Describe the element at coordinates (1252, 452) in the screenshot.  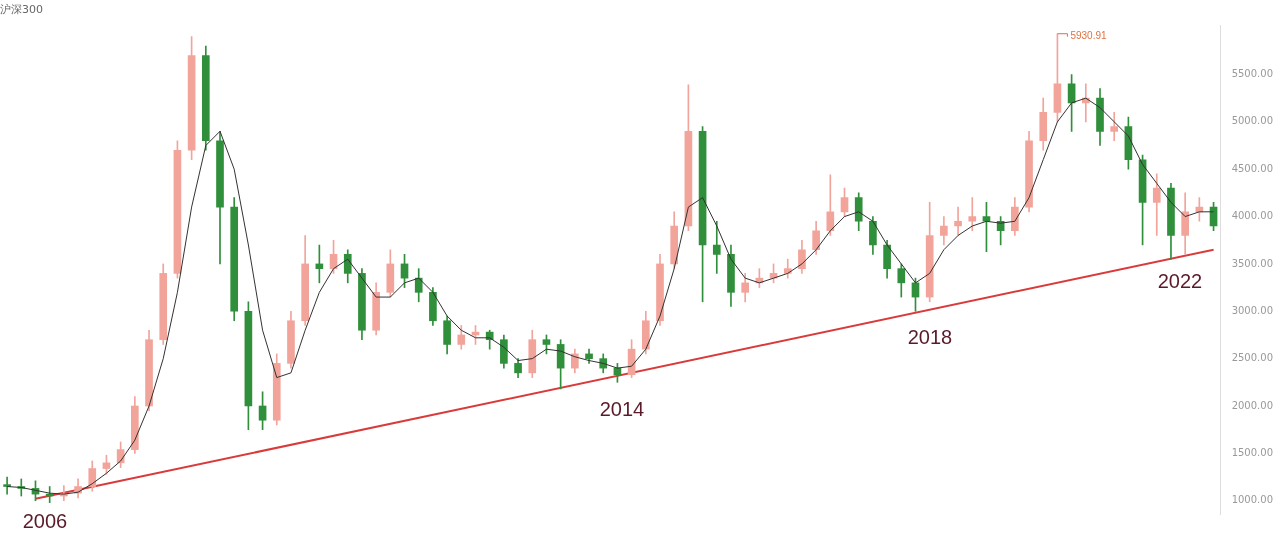
I see `y-tick-label: 1500.00` at that location.